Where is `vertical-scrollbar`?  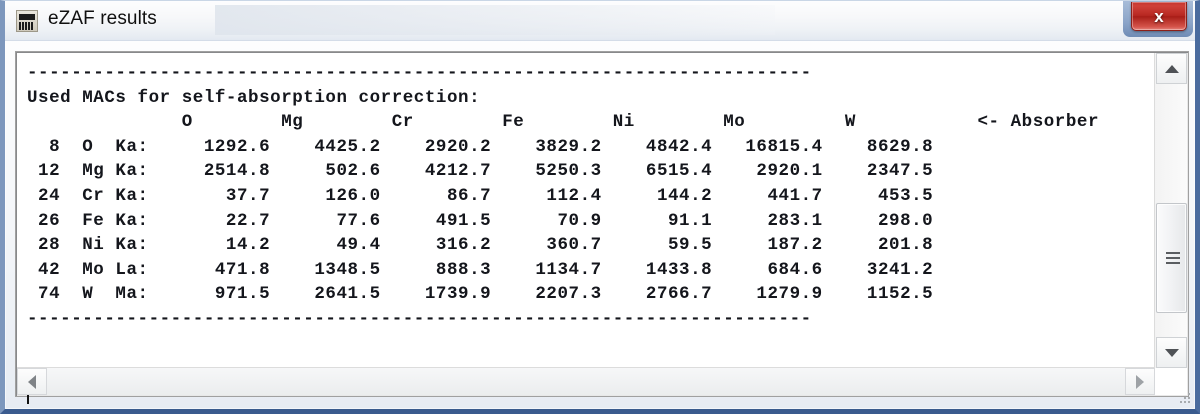
vertical-scrollbar is located at coordinates (1170, 210).